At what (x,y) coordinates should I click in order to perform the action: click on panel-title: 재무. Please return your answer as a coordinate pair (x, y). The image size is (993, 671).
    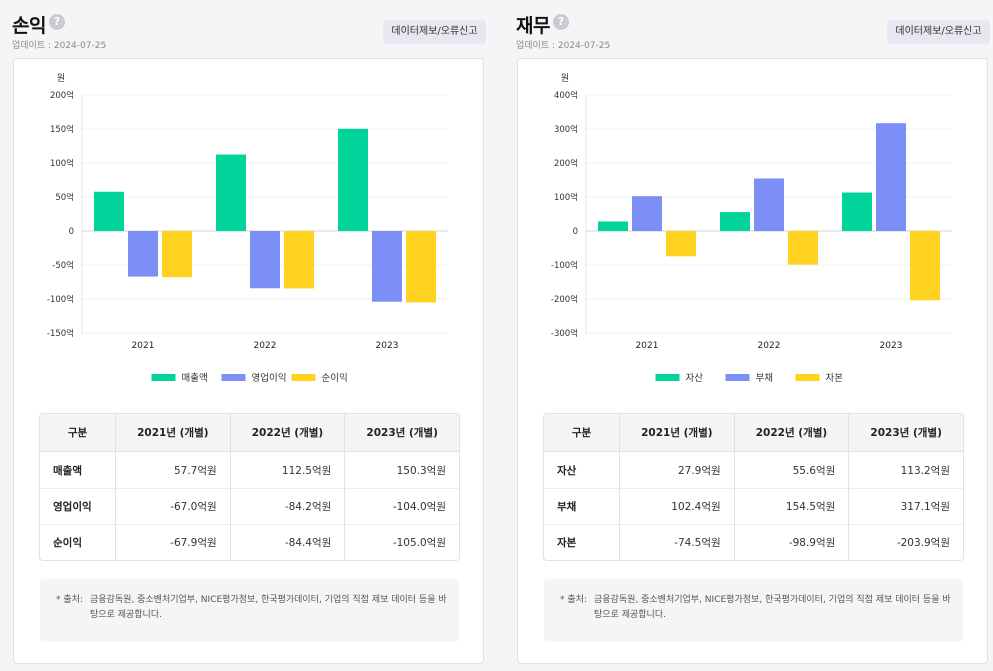
    Looking at the image, I should click on (533, 26).